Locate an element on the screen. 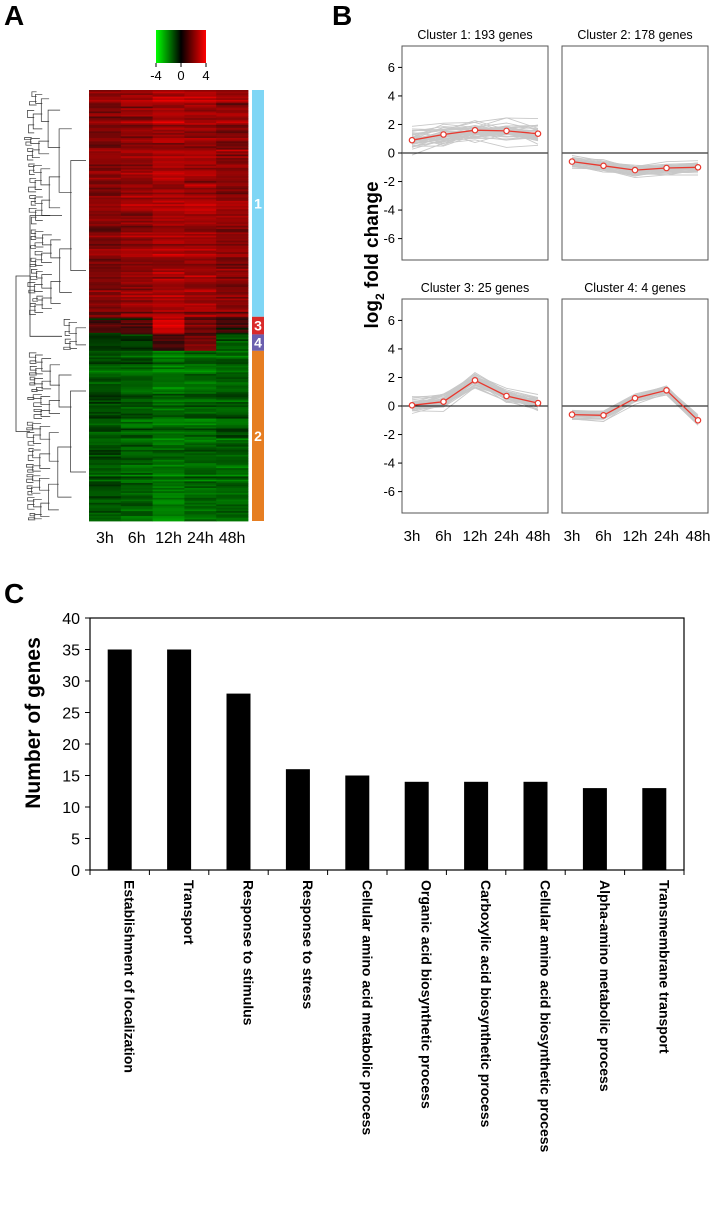  profile-y-tick: 4 is located at coordinates (391, 348).